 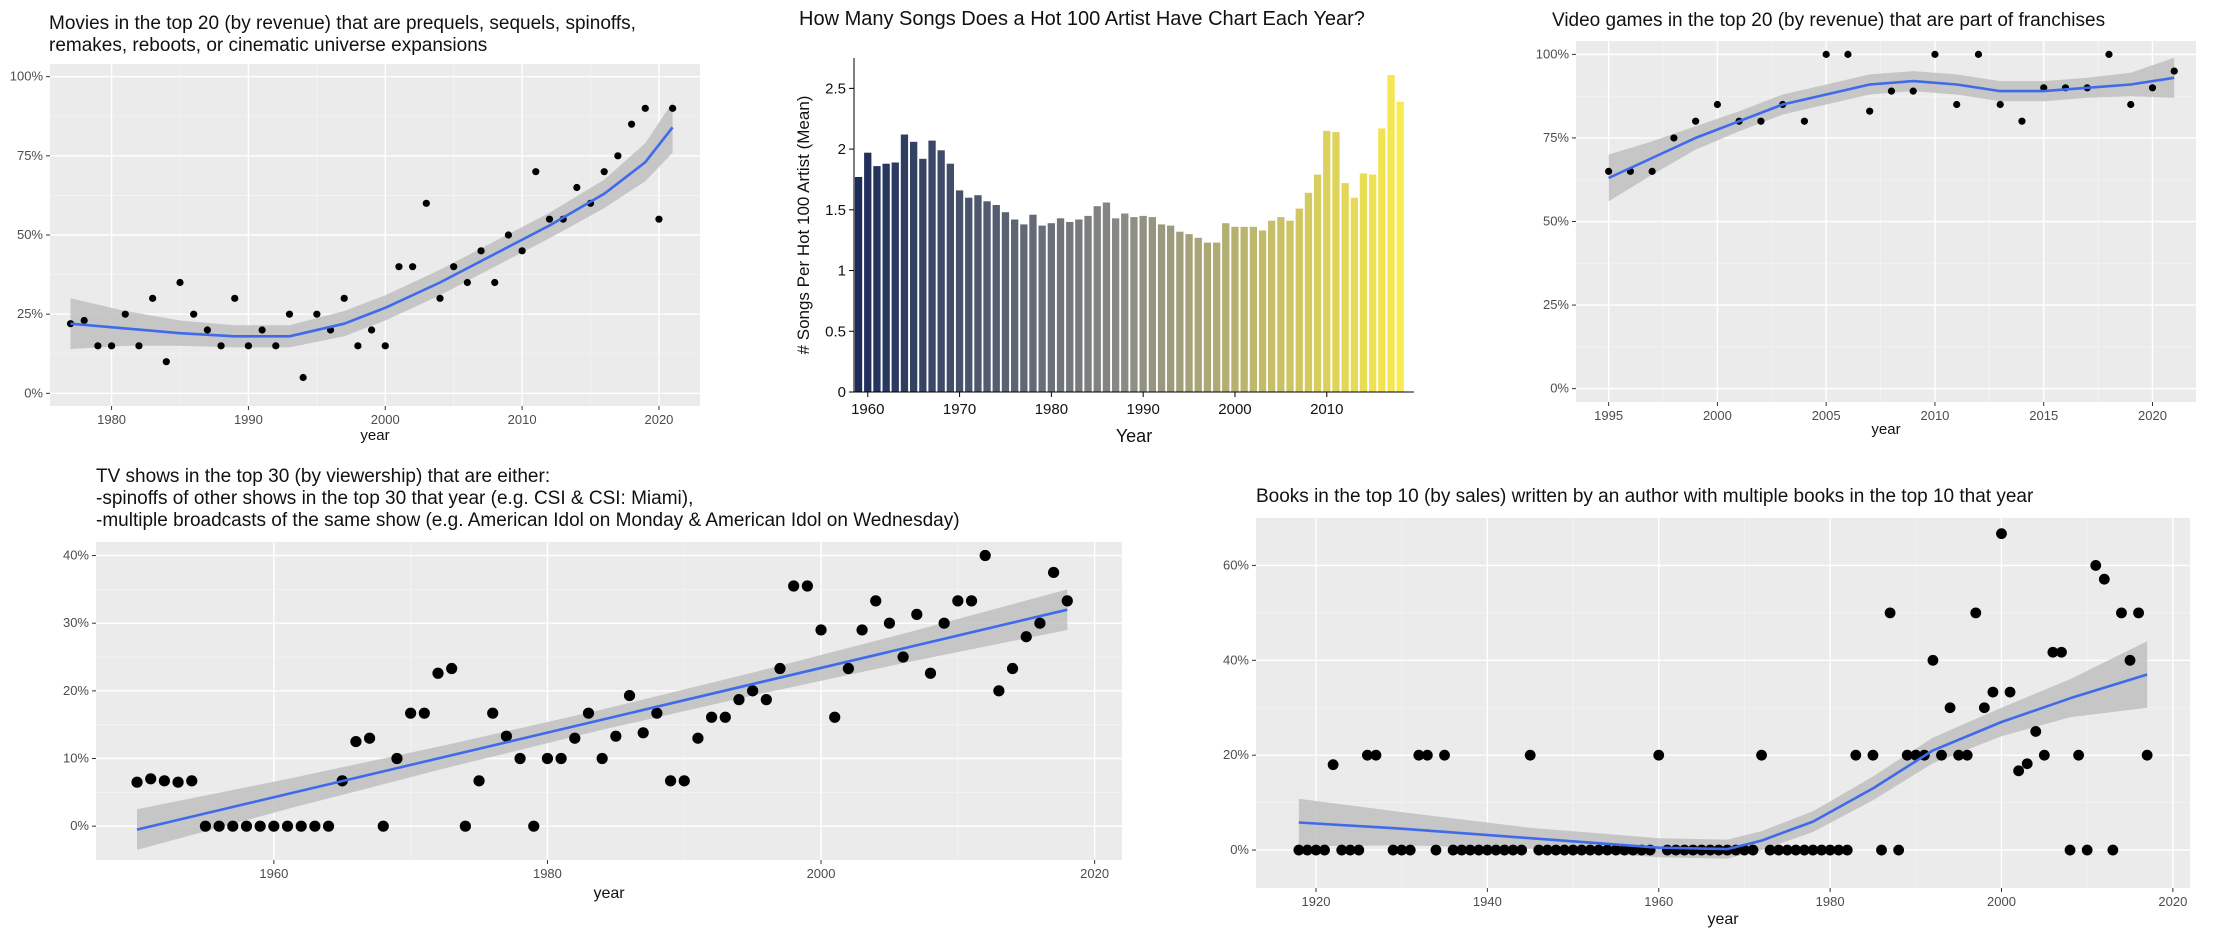 I want to click on songs-xtick-label: 1980, so click(x=1051, y=409).